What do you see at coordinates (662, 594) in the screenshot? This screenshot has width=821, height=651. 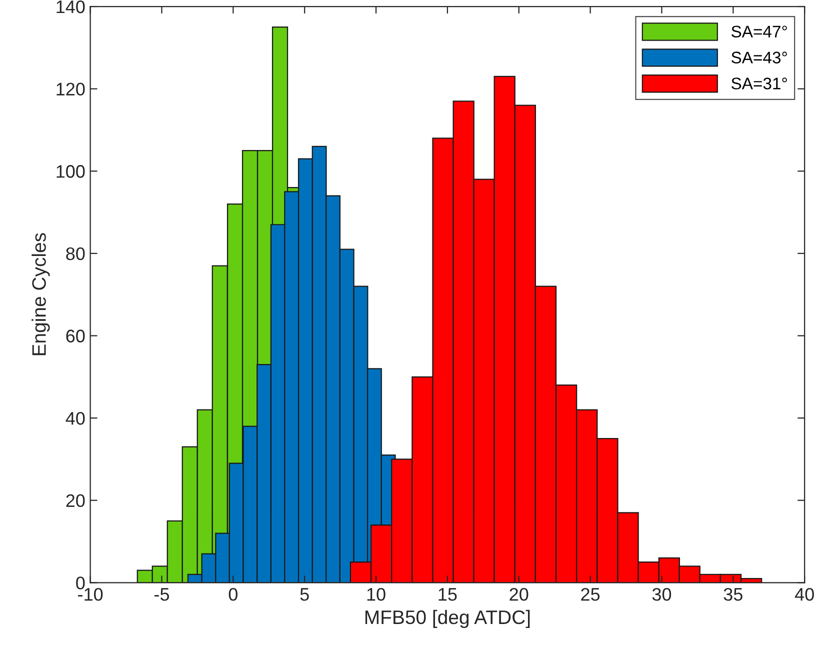 I see `x-tick-label: 30` at bounding box center [662, 594].